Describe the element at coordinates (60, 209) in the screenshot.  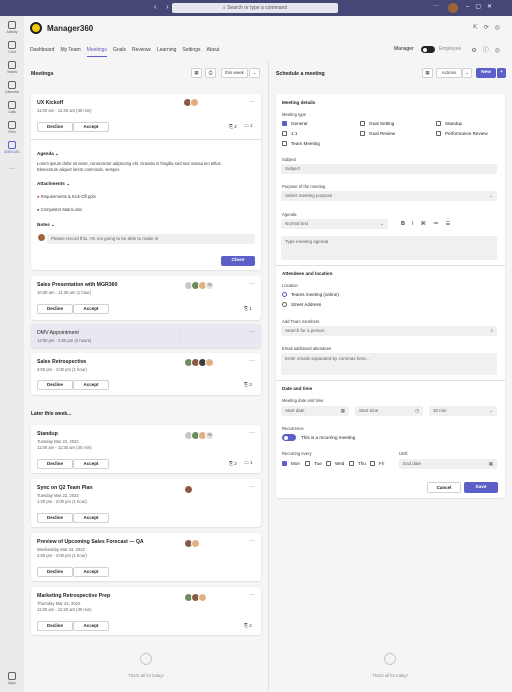
I see `attachment-xlsx: ● Competitor Matrix.xlsx` at that location.